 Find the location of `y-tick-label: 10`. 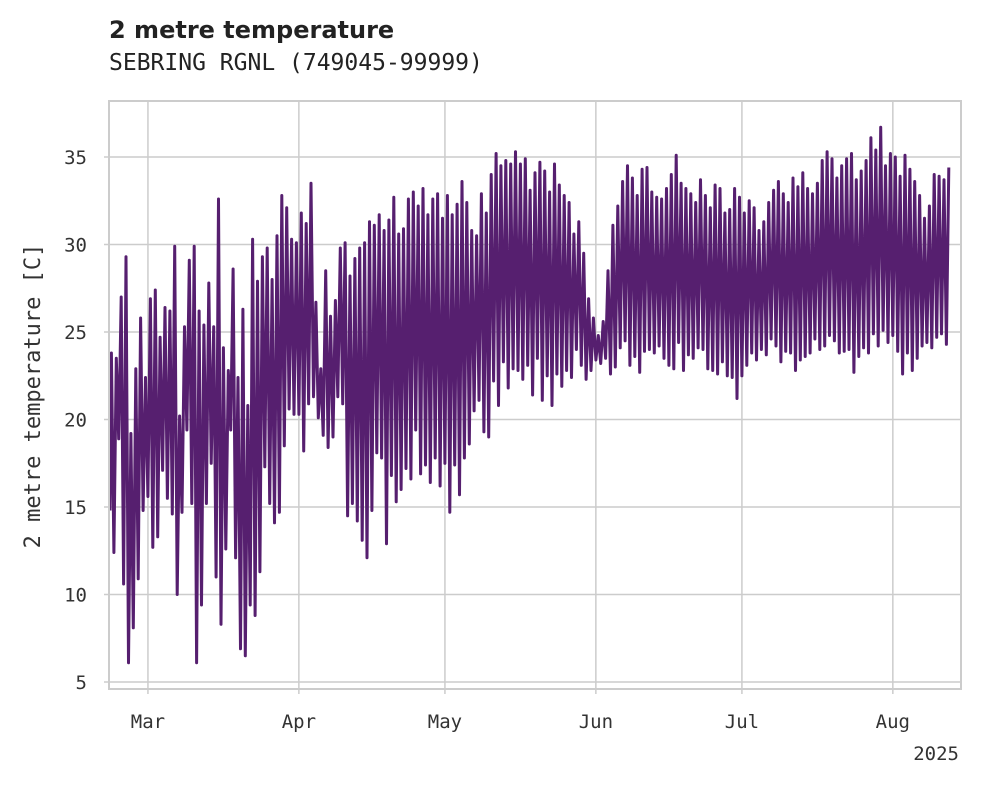

y-tick-label: 10 is located at coordinates (75, 596).